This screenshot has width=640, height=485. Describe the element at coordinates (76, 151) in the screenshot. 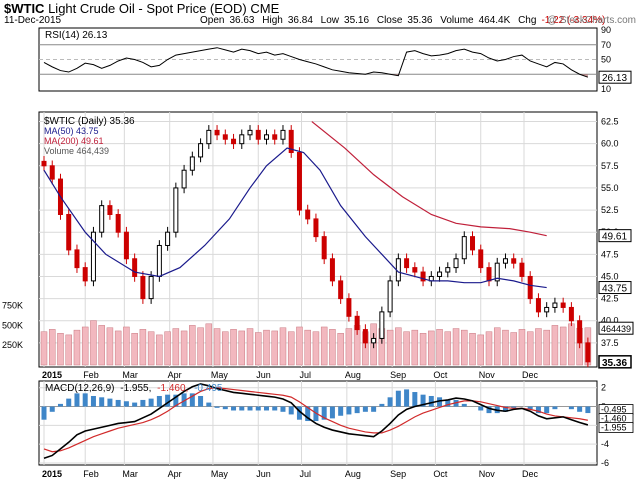

I see `volume-legend: Volume 464,439` at that location.